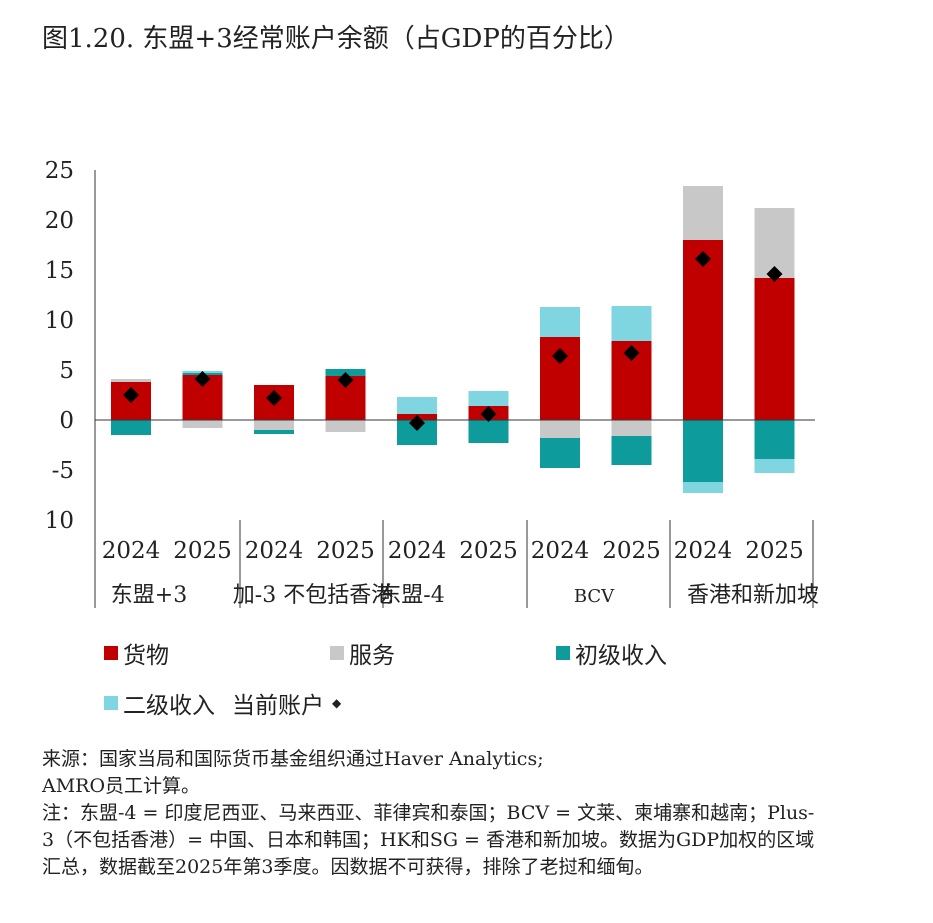 The height and width of the screenshot is (923, 933). What do you see at coordinates (66, 371) in the screenshot?
I see `y-tick-label: 5` at bounding box center [66, 371].